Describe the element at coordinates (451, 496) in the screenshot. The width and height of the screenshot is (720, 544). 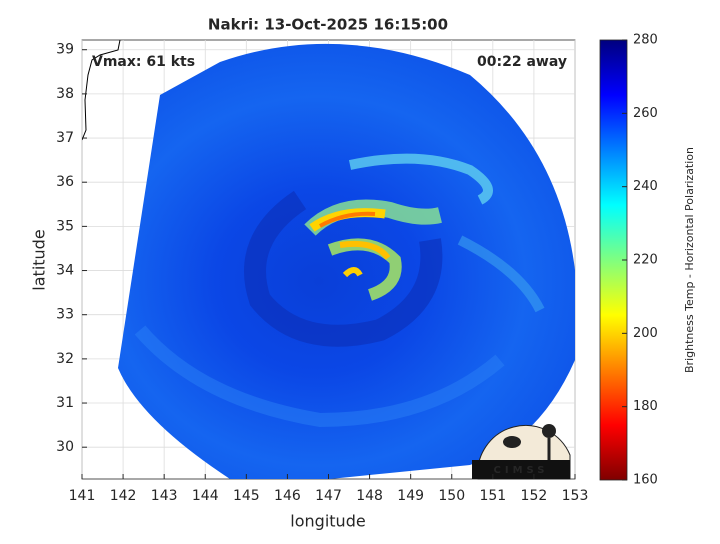
I see `x-tick-label: 150` at that location.